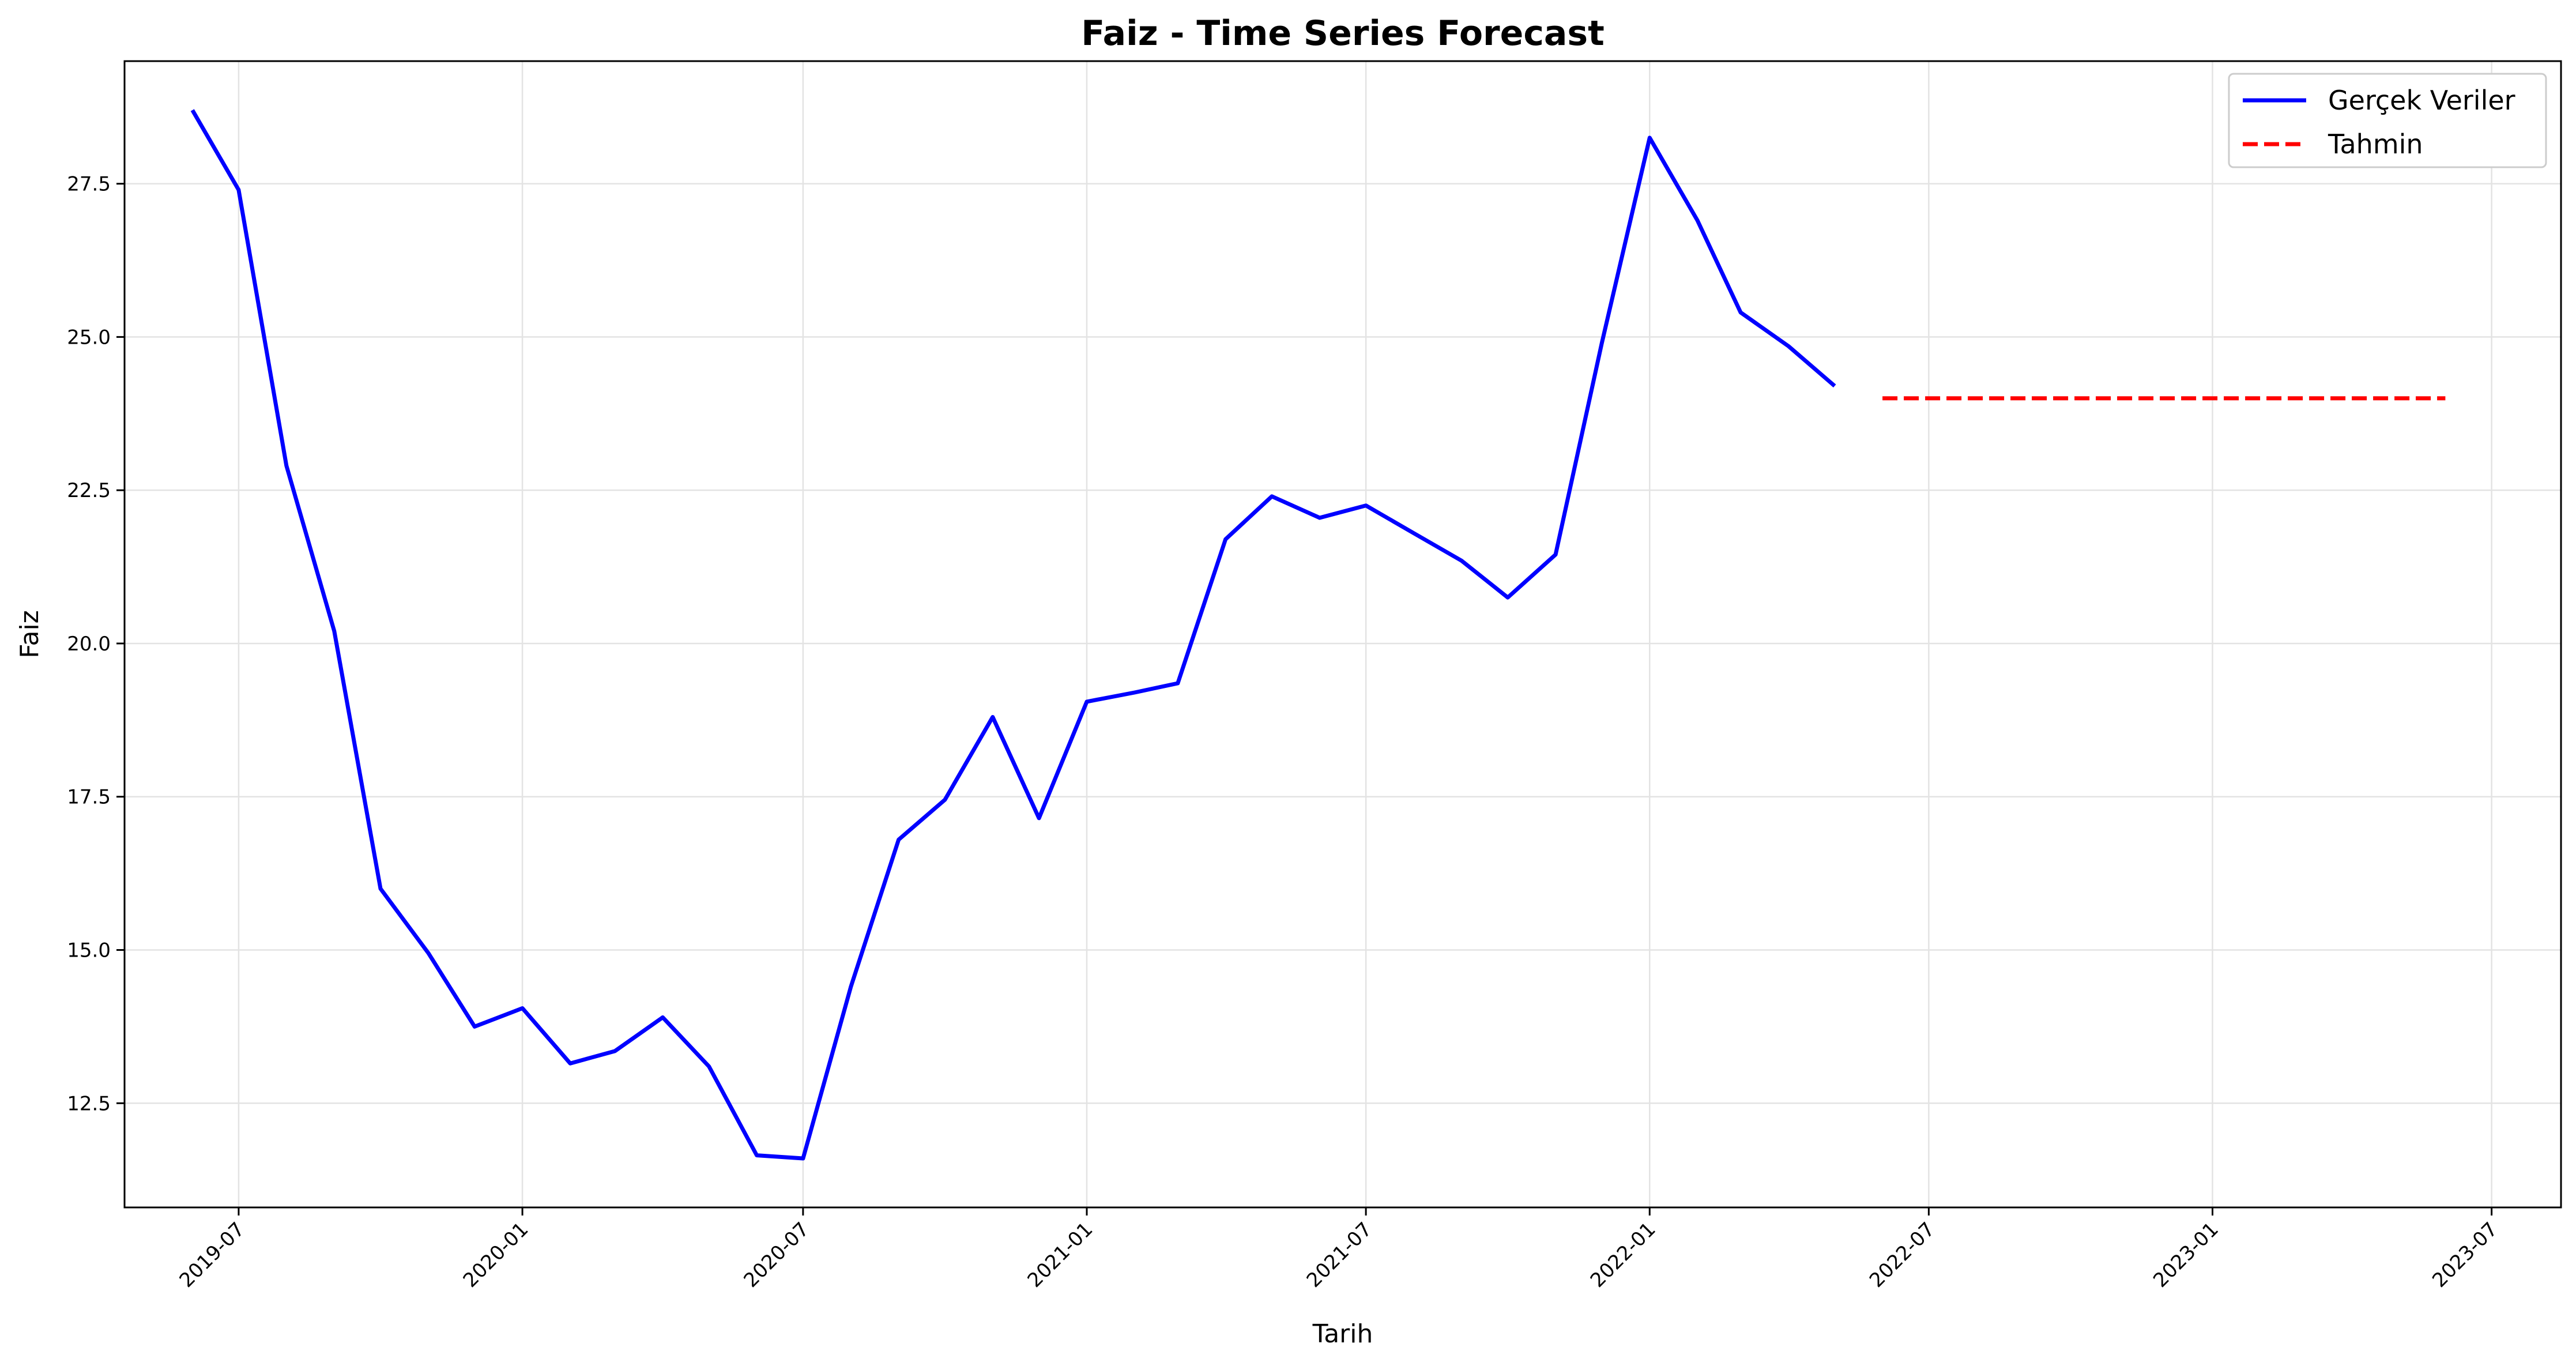 The width and height of the screenshot is (2576, 1366). I want to click on legend-box, so click(2387, 120).